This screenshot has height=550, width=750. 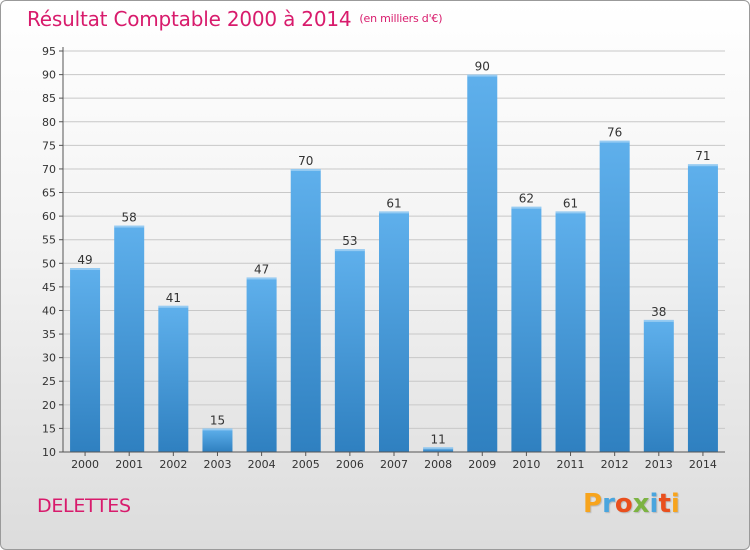 What do you see at coordinates (614, 296) in the screenshot?
I see `bar-2012` at bounding box center [614, 296].